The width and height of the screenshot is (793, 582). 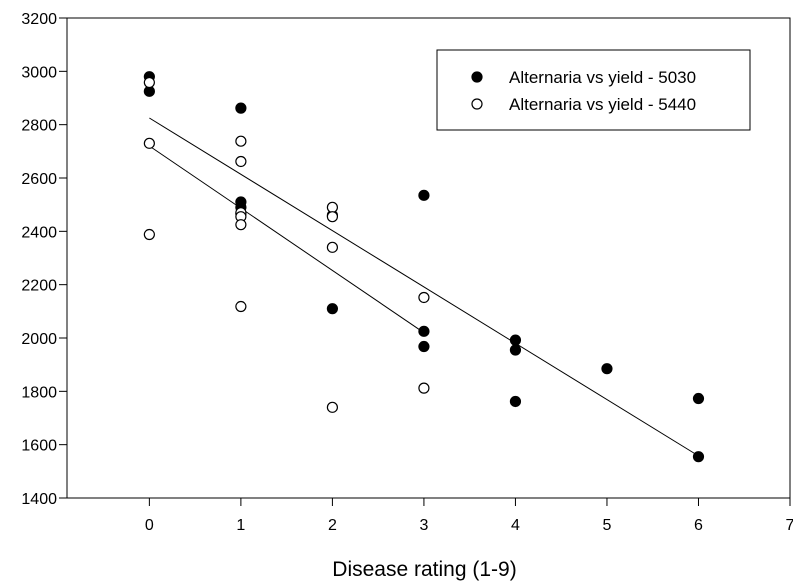 What do you see at coordinates (39, 232) in the screenshot?
I see `y-tick-label: 2400` at bounding box center [39, 232].